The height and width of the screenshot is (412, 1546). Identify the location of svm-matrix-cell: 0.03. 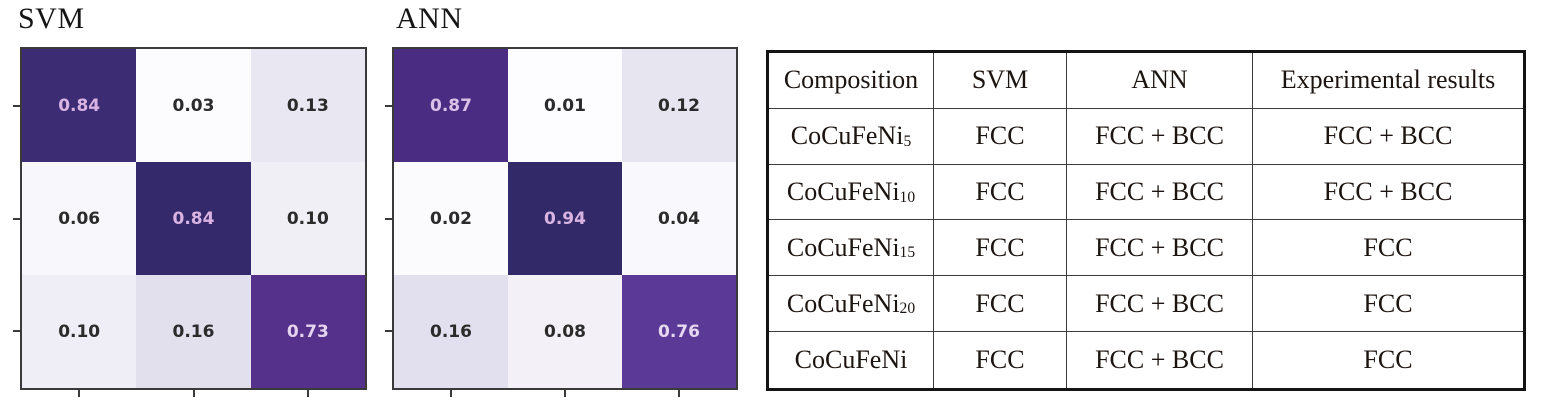
(193, 105).